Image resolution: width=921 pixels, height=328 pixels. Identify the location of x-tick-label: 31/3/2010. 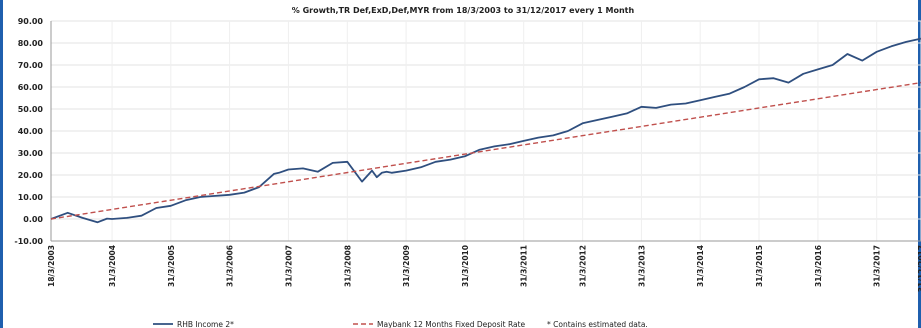
(465, 266).